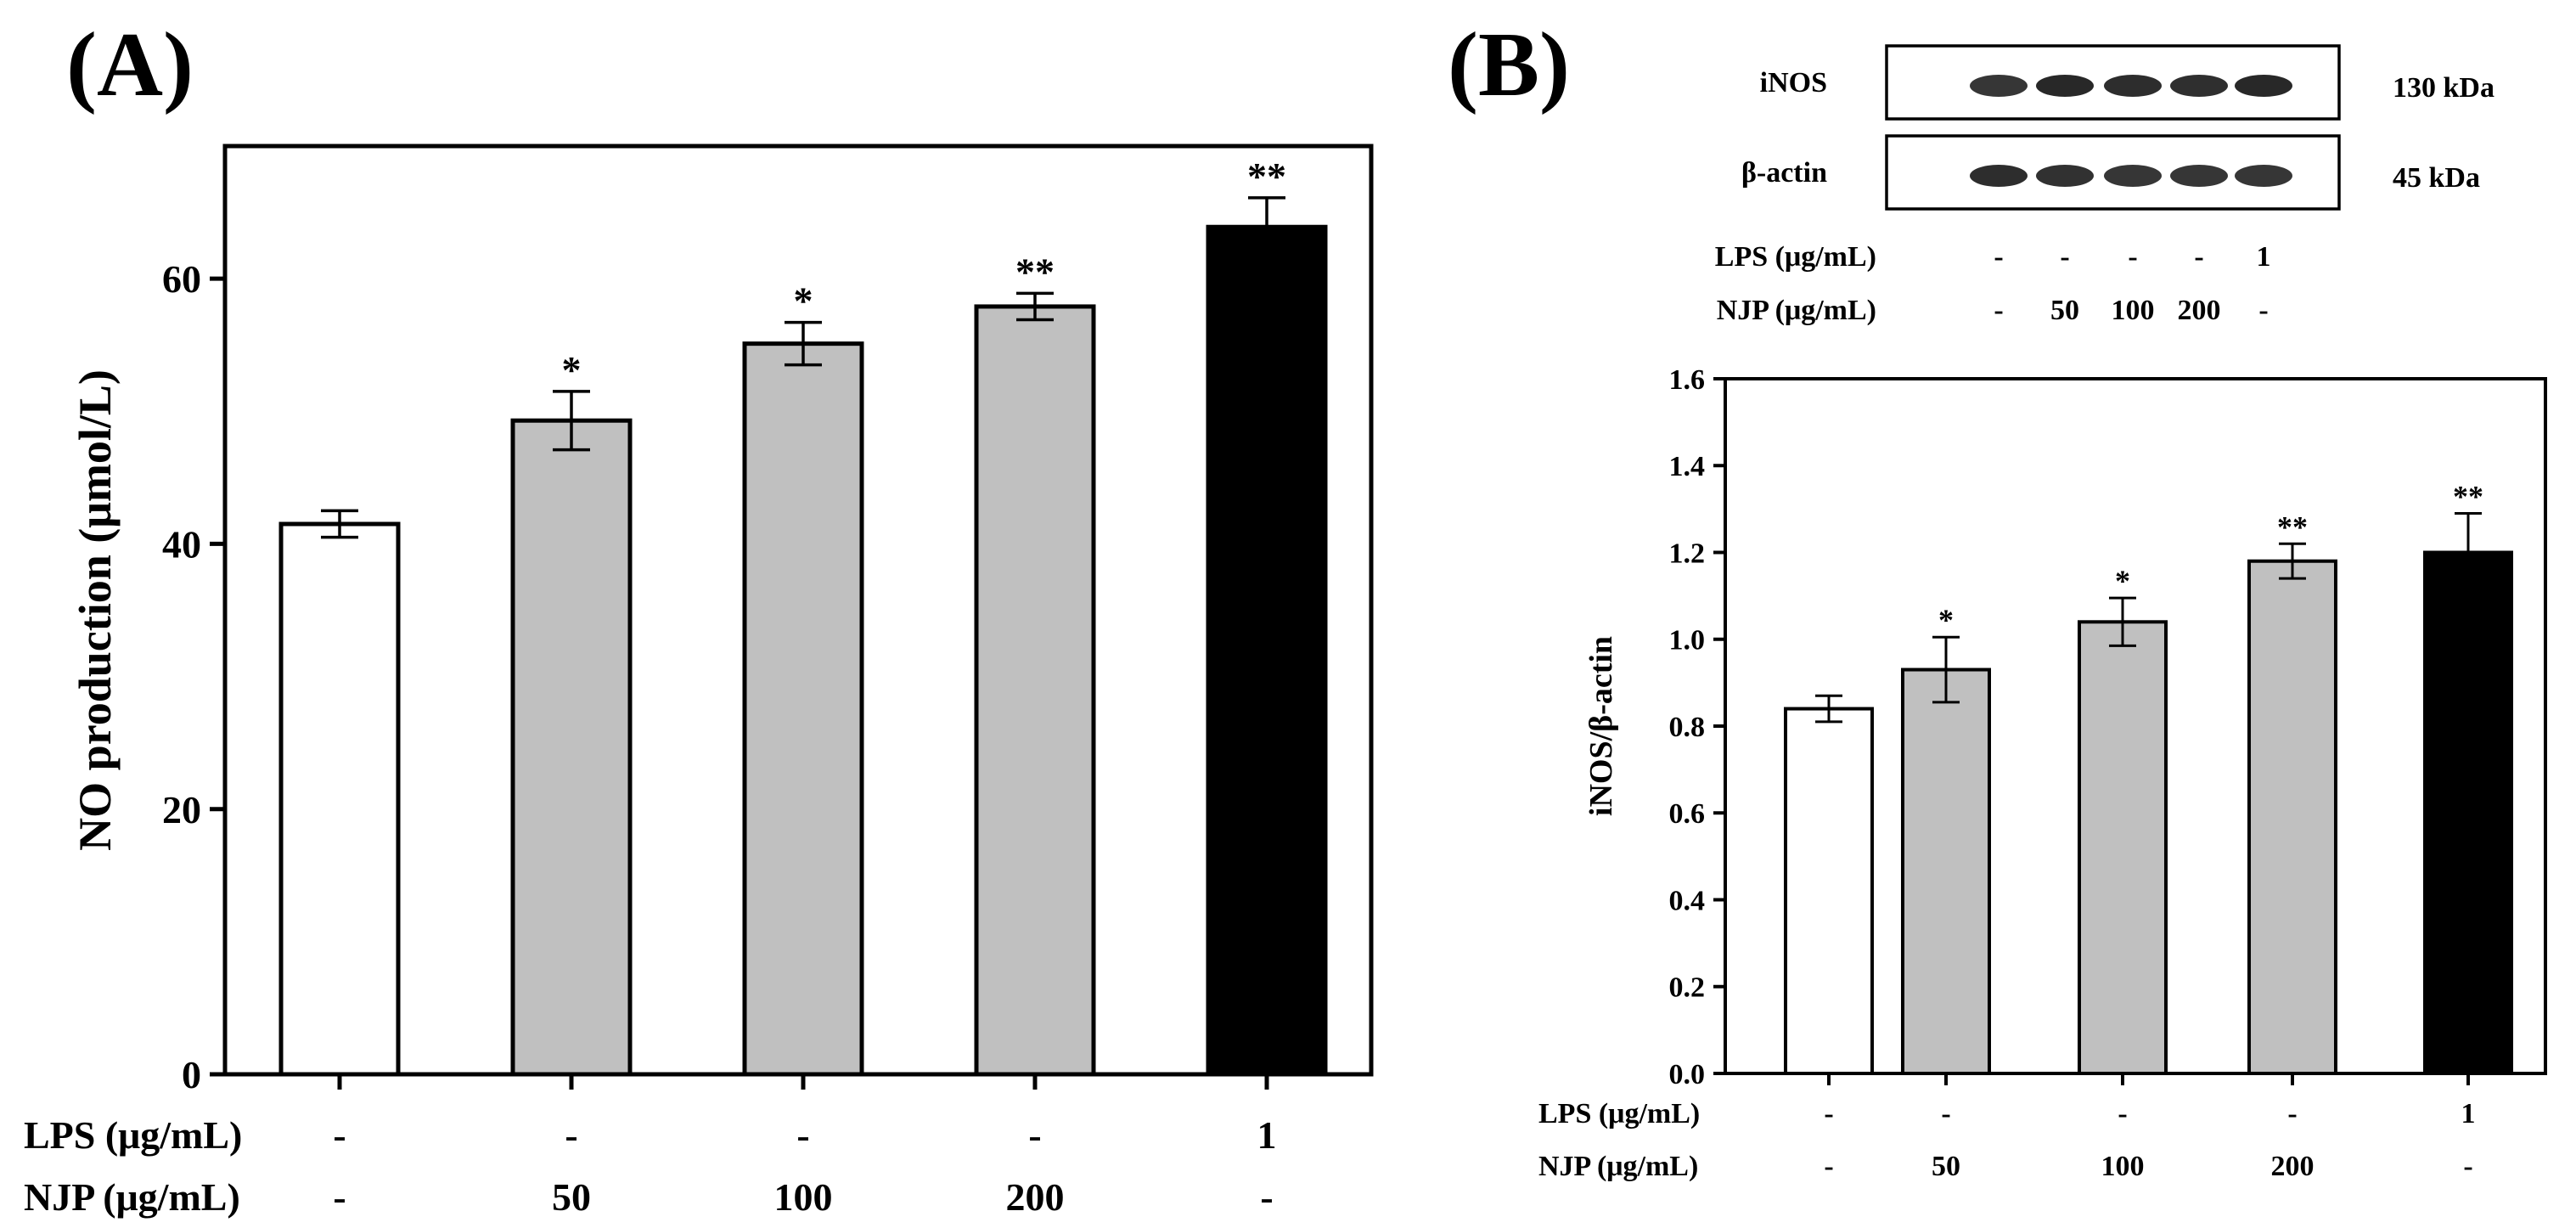  What do you see at coordinates (2436, 178) in the screenshot?
I see `blot-kda-label: 45 kDa` at bounding box center [2436, 178].